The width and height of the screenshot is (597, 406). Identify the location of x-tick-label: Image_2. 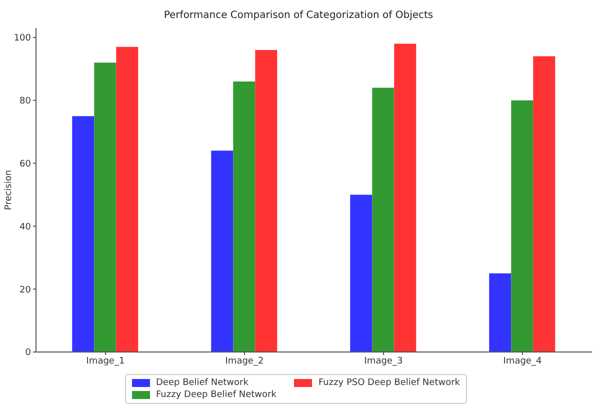
(244, 361).